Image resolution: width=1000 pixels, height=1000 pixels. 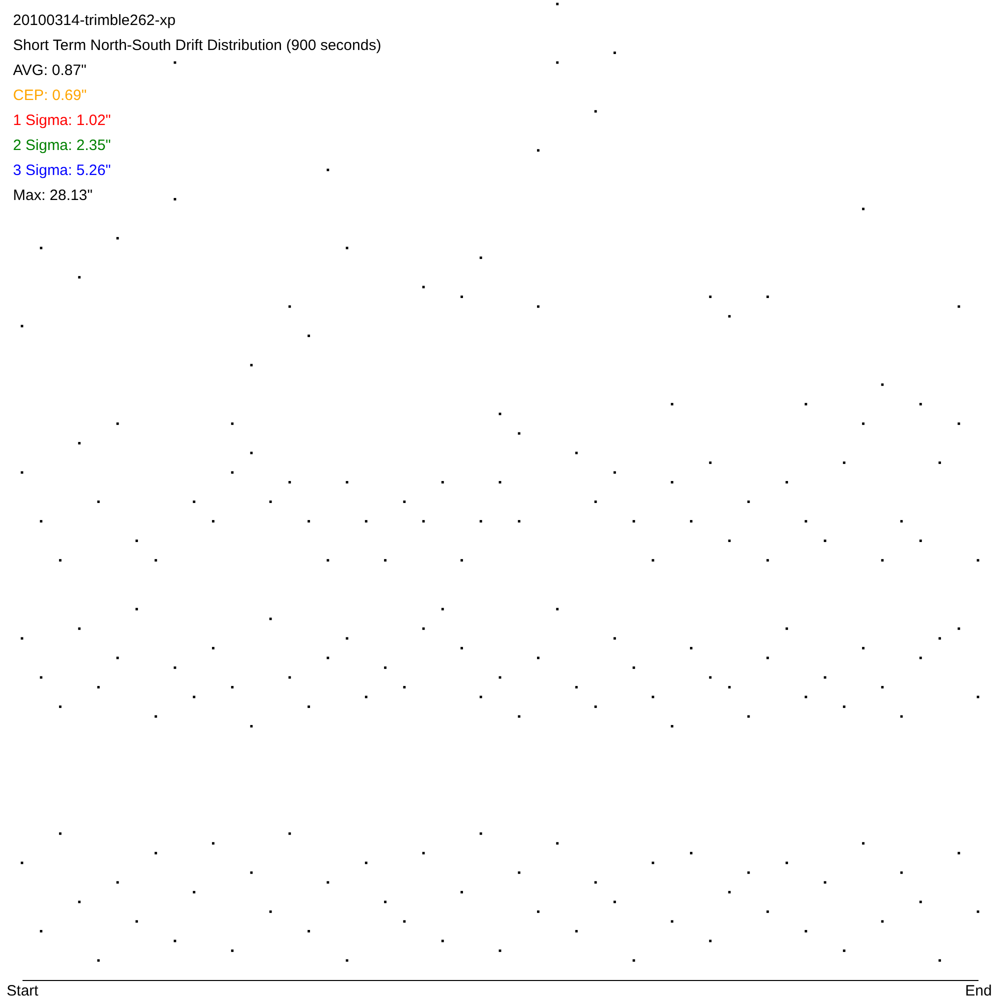 I want to click on annotation: AVG: 0.87", so click(x=49, y=70).